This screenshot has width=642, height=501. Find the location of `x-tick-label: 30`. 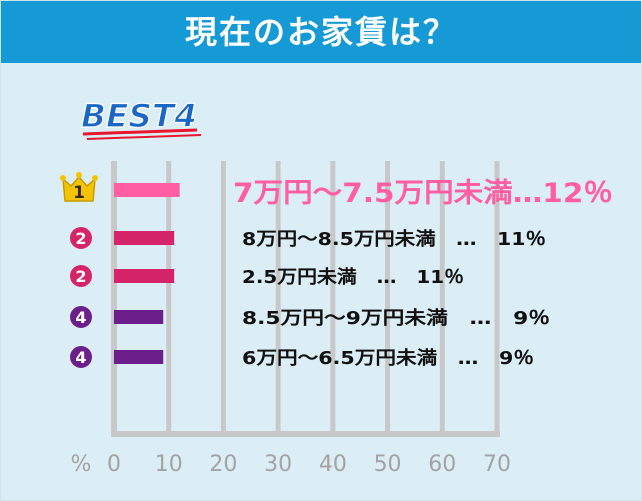

x-tick-label: 30 is located at coordinates (278, 464).